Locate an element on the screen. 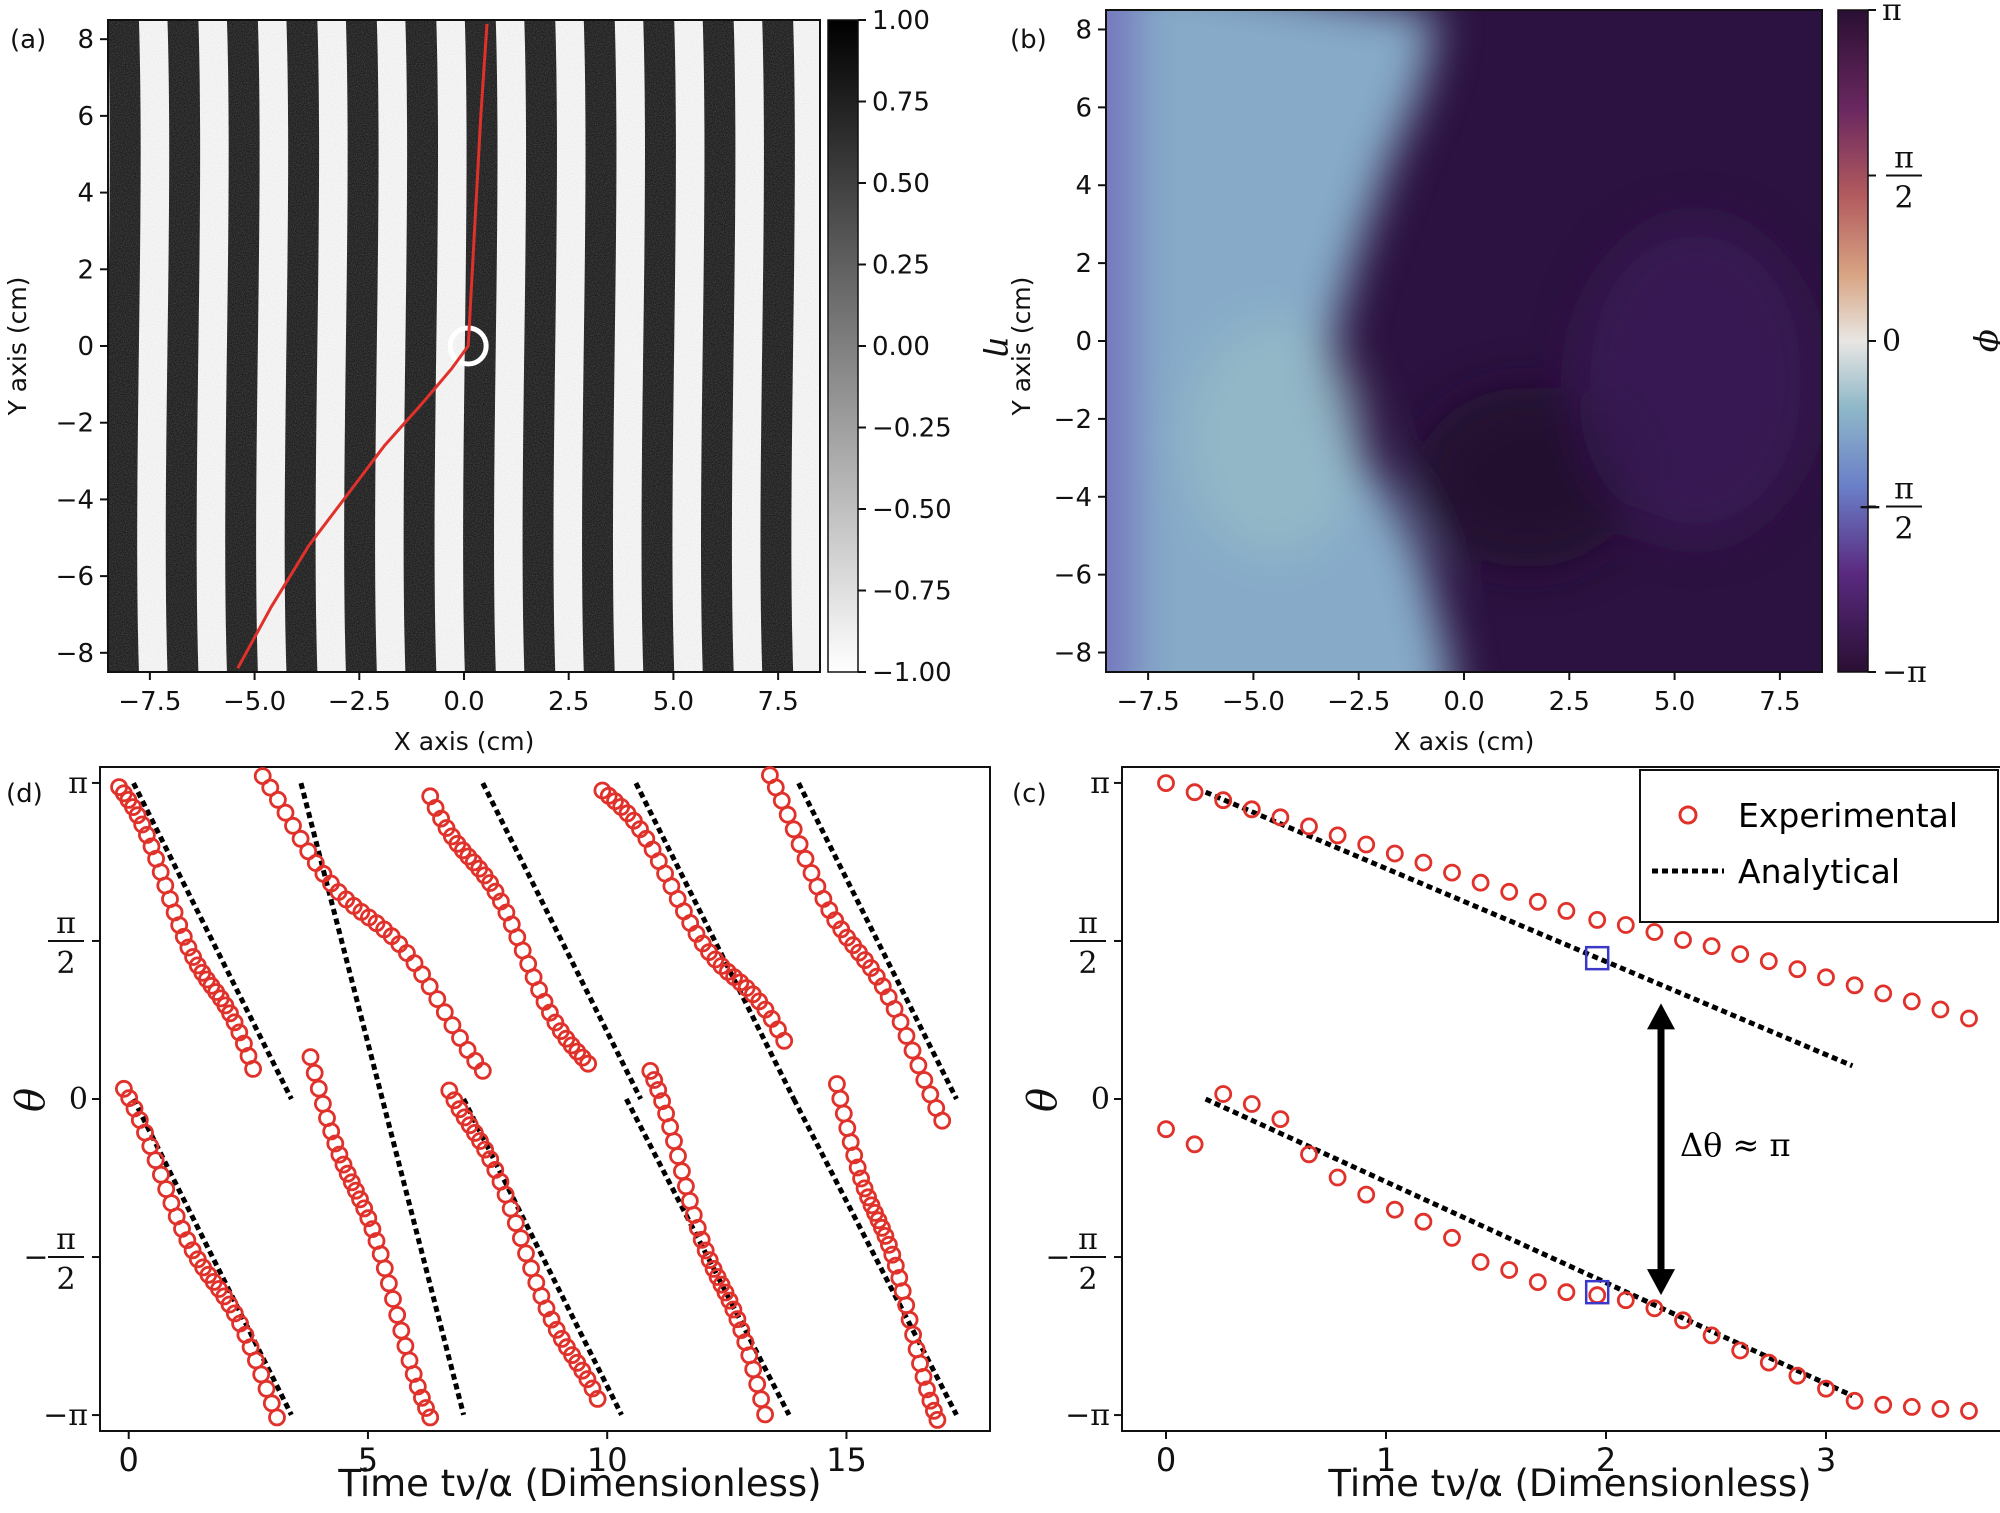  panel-b-xtick-label-1: −5.0 is located at coordinates (1253, 702).